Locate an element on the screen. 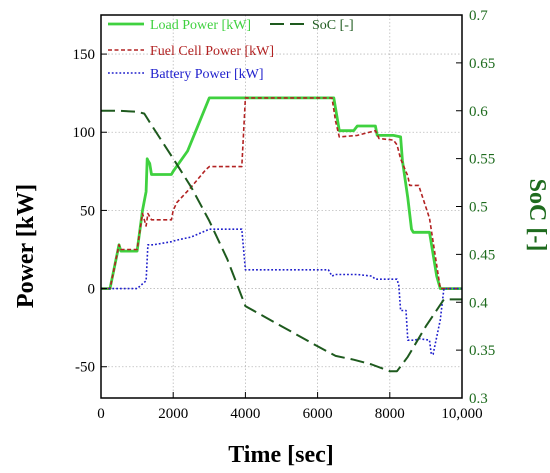 The width and height of the screenshot is (550, 473). x-axis-title: Time [sec] is located at coordinates (281, 455).